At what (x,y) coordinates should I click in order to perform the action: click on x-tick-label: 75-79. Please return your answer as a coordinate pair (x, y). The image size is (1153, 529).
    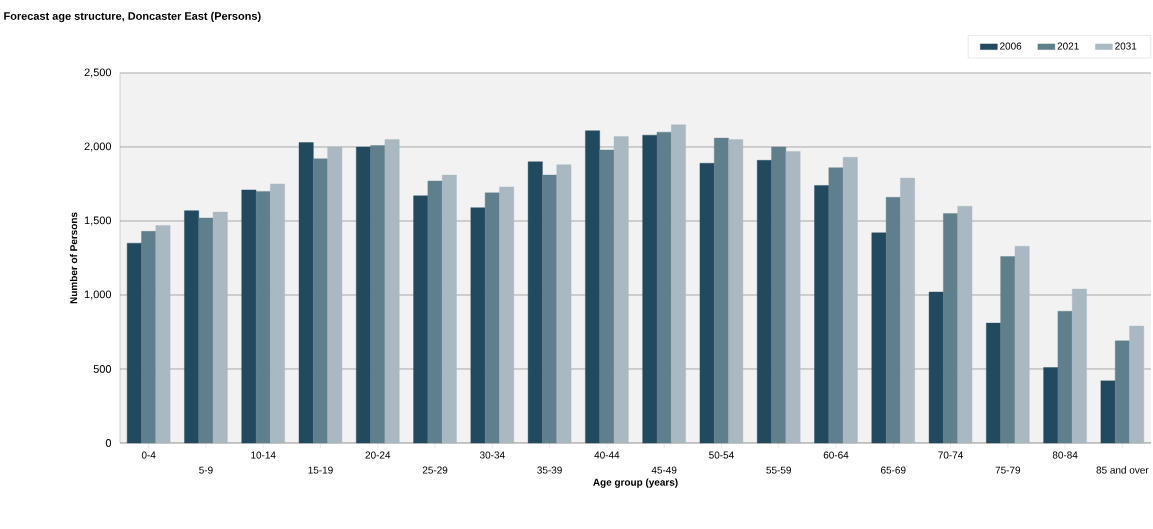
    Looking at the image, I should click on (1008, 470).